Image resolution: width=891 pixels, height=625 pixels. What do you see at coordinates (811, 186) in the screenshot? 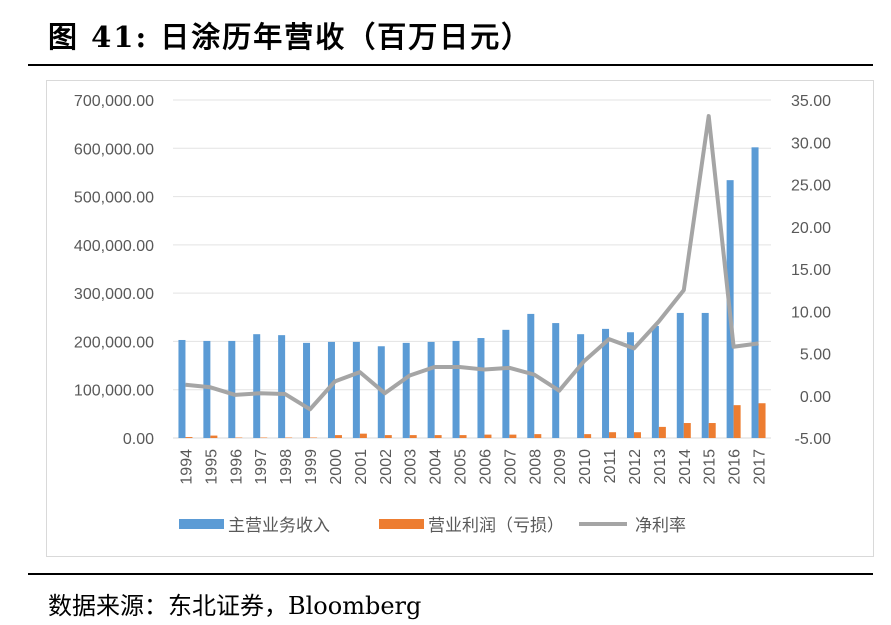
I see `y2-tick-label: 25.00` at bounding box center [811, 186].